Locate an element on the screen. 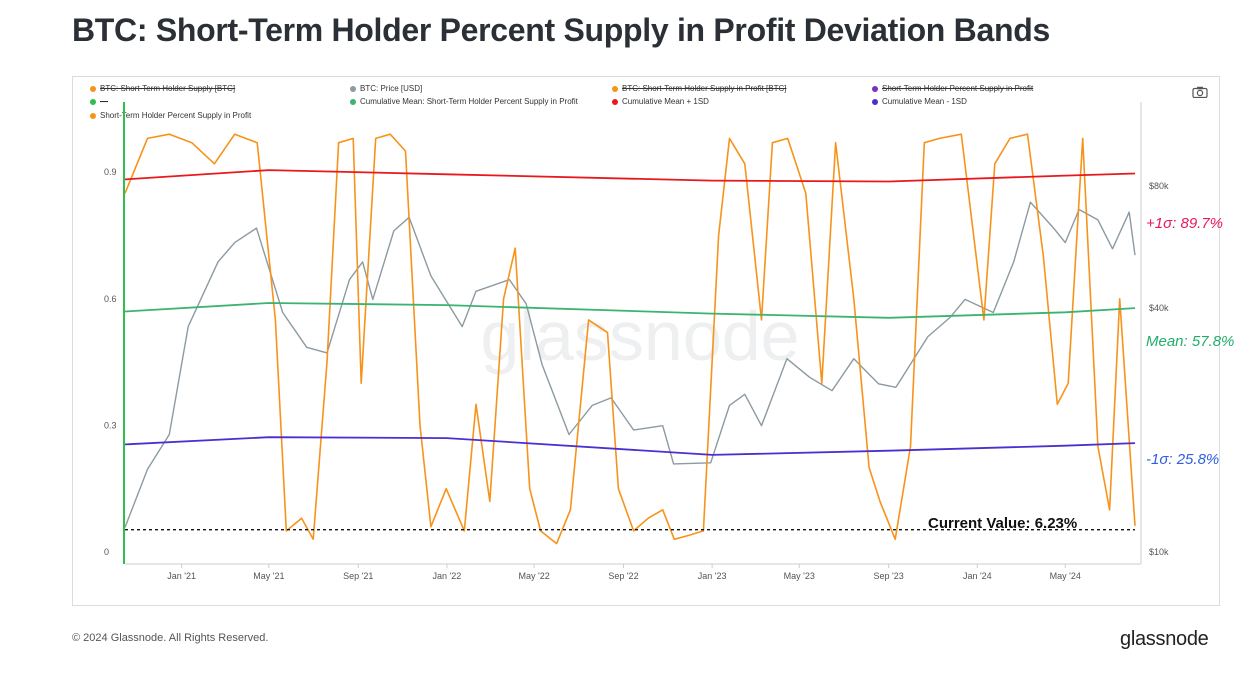  legend-item: BTC: Short-Term Holder Supply [BTC] is located at coordinates (162, 88).